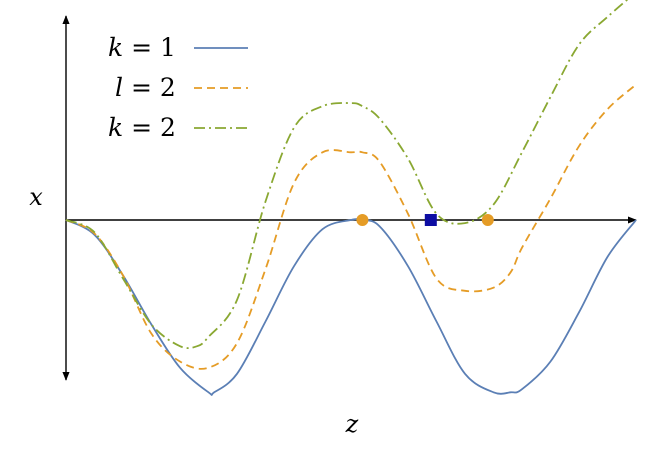 The width and height of the screenshot is (664, 453). I want to click on marker-layer, so click(425, 220).